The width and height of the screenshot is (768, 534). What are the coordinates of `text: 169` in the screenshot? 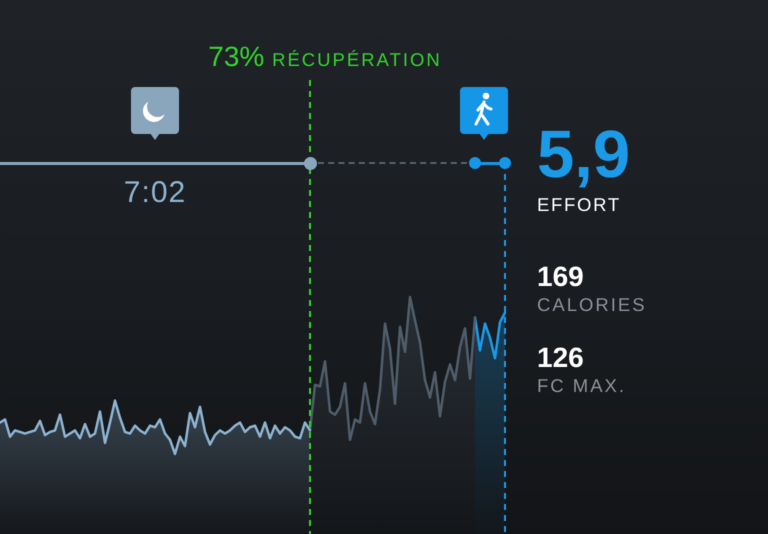 It's located at (560, 276).